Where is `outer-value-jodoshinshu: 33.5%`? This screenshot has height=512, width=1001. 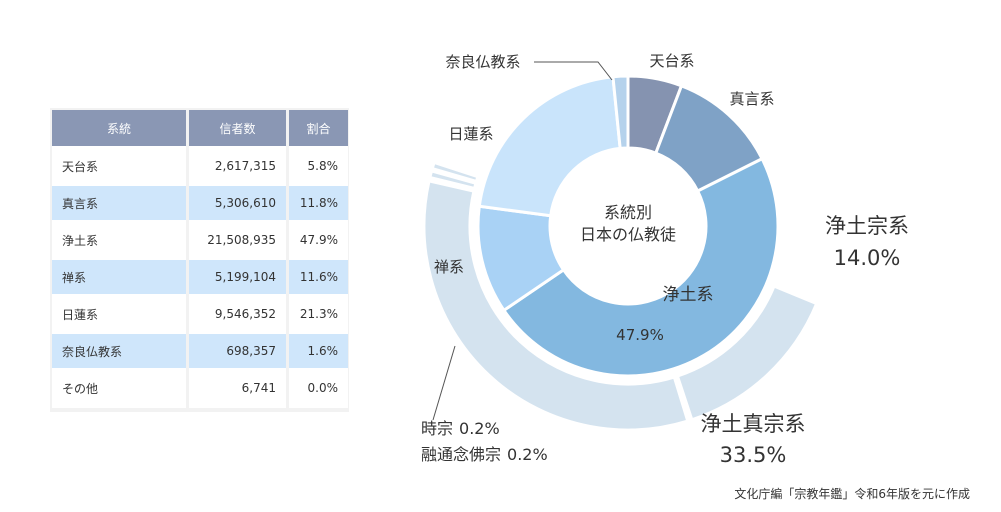 outer-value-jodoshinshu: 33.5% is located at coordinates (753, 455).